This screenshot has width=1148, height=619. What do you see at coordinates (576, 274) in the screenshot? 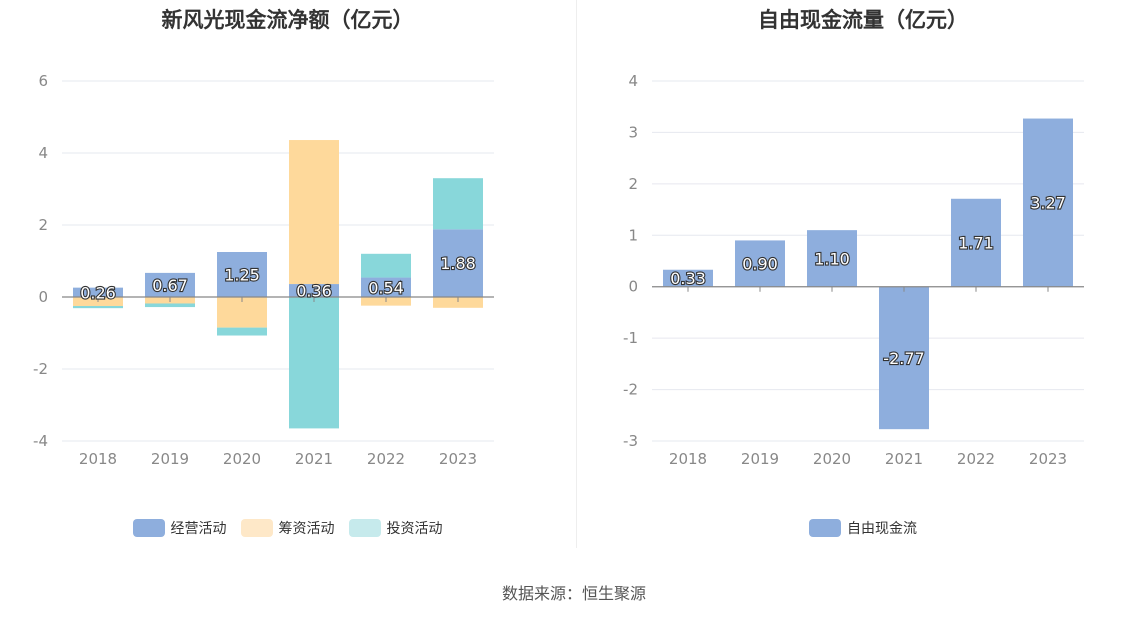
I see `panel-divider` at bounding box center [576, 274].